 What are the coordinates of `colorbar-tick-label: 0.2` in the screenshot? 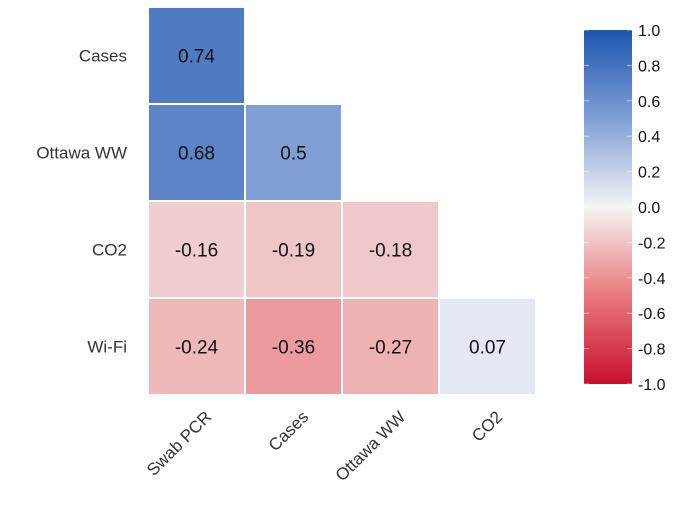 It's located at (649, 173).